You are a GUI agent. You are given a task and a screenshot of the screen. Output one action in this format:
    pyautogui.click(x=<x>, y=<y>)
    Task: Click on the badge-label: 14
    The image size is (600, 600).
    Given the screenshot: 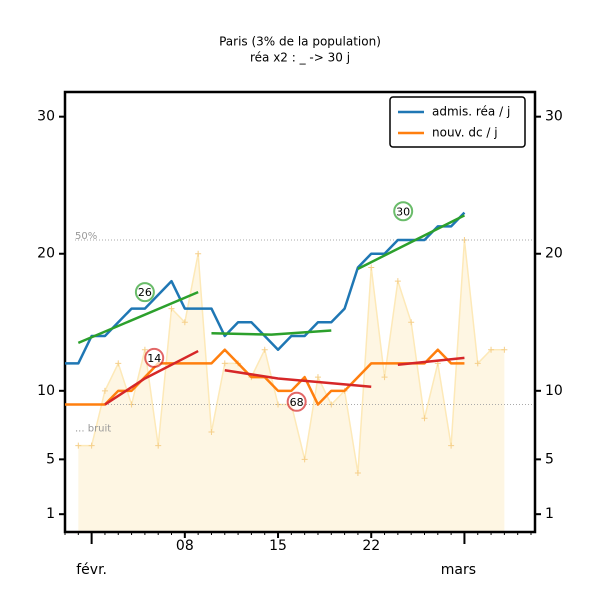 What is the action you would take?
    pyautogui.click(x=154, y=358)
    